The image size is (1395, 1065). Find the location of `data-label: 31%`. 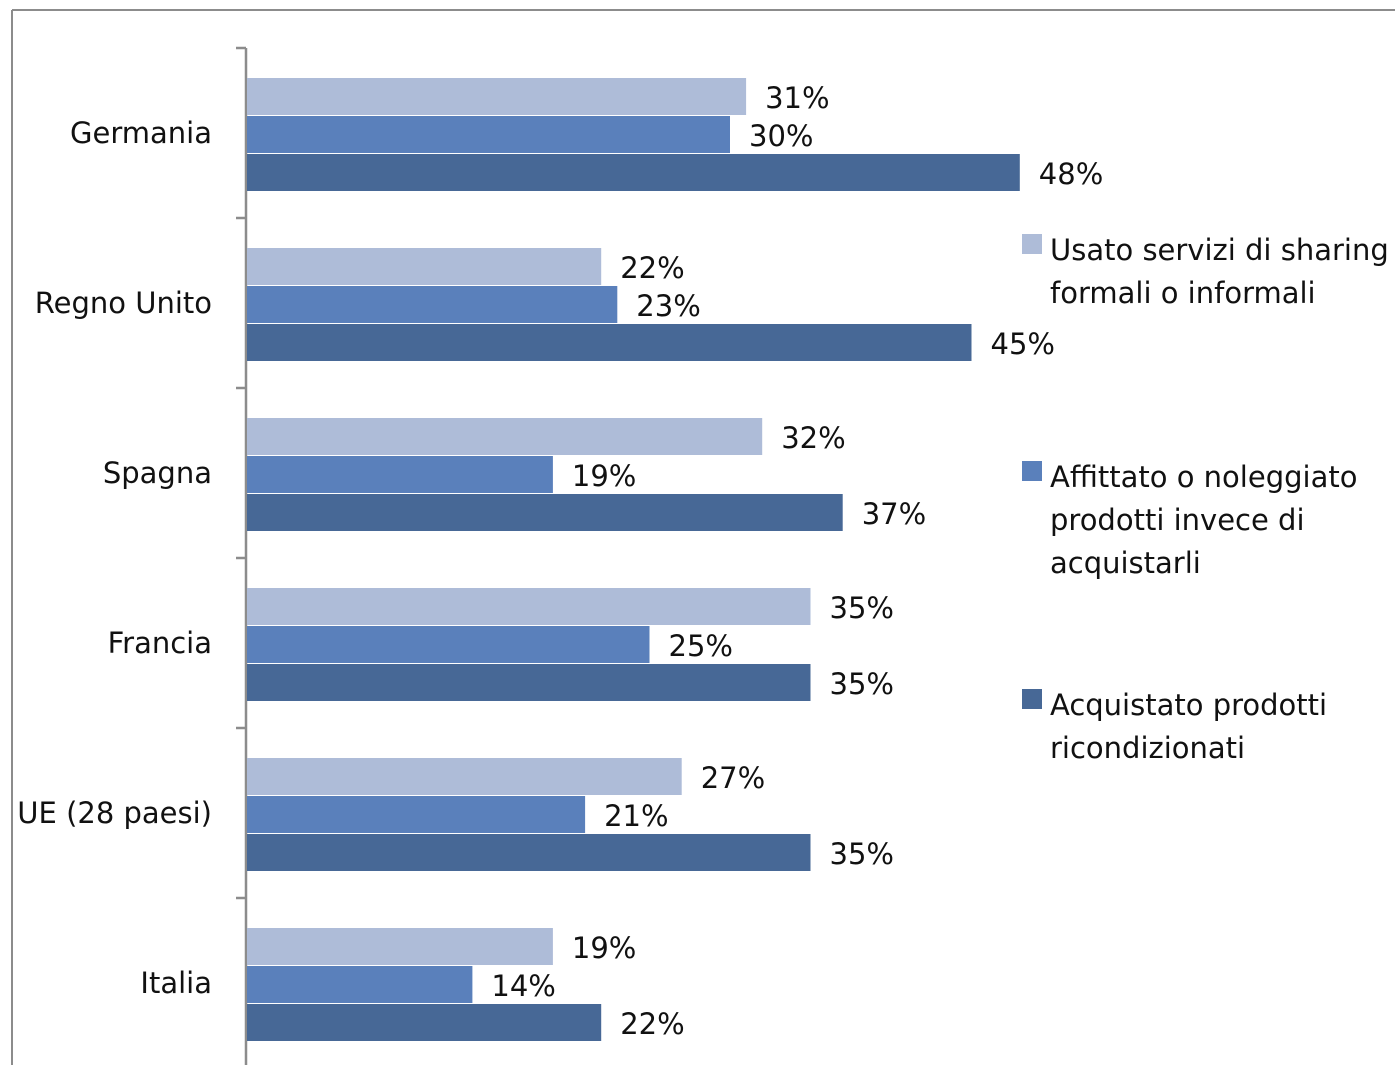

data-label: 31% is located at coordinates (797, 98).